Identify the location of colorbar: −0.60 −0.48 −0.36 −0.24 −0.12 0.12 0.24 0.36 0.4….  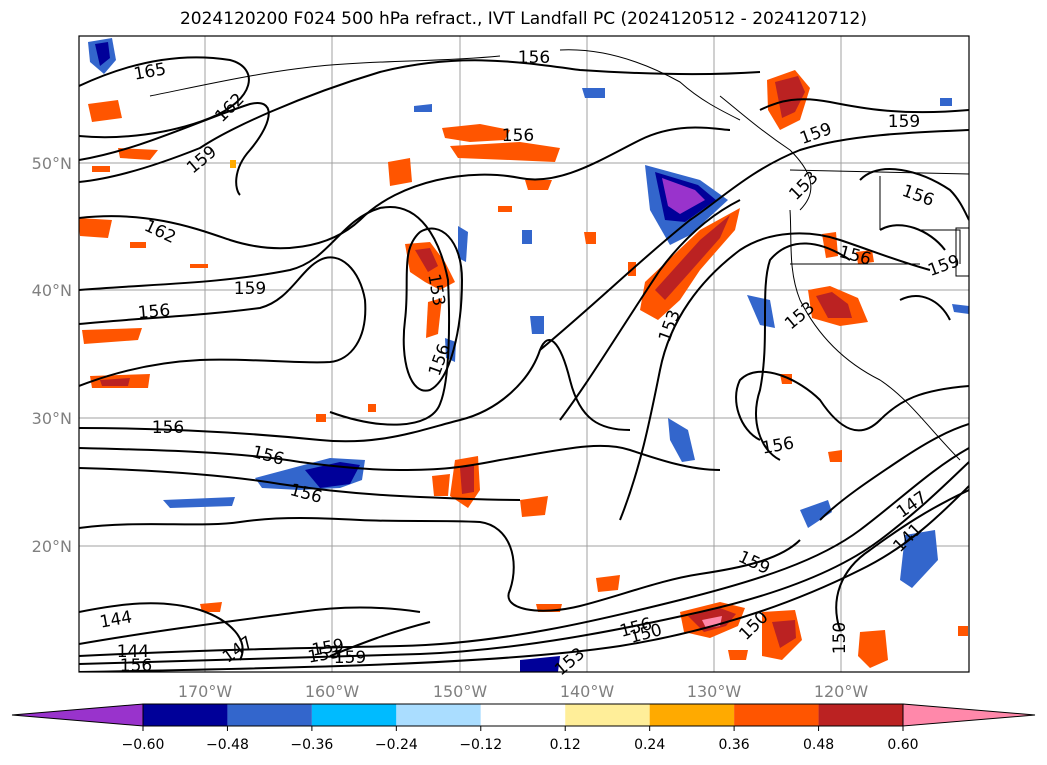
(523, 728).